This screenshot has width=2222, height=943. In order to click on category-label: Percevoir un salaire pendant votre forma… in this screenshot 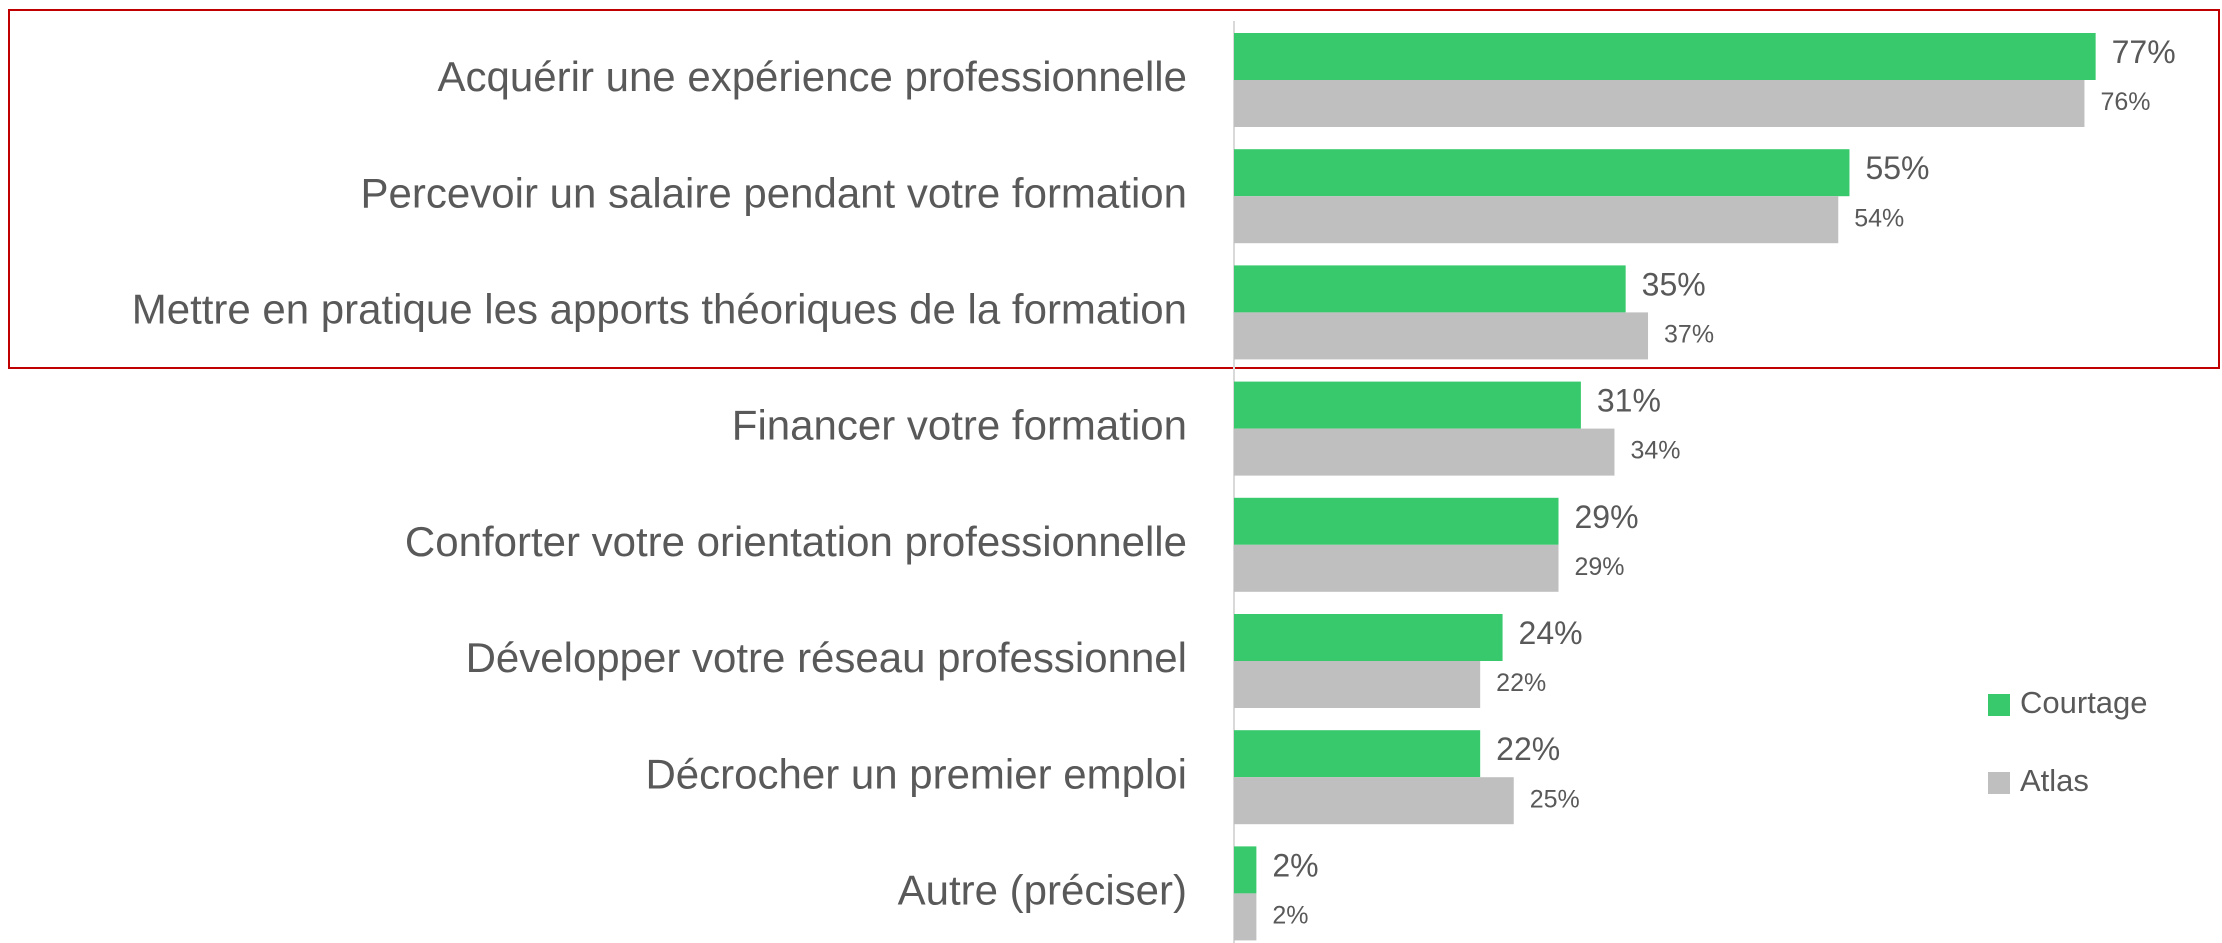, I will do `click(774, 192)`.